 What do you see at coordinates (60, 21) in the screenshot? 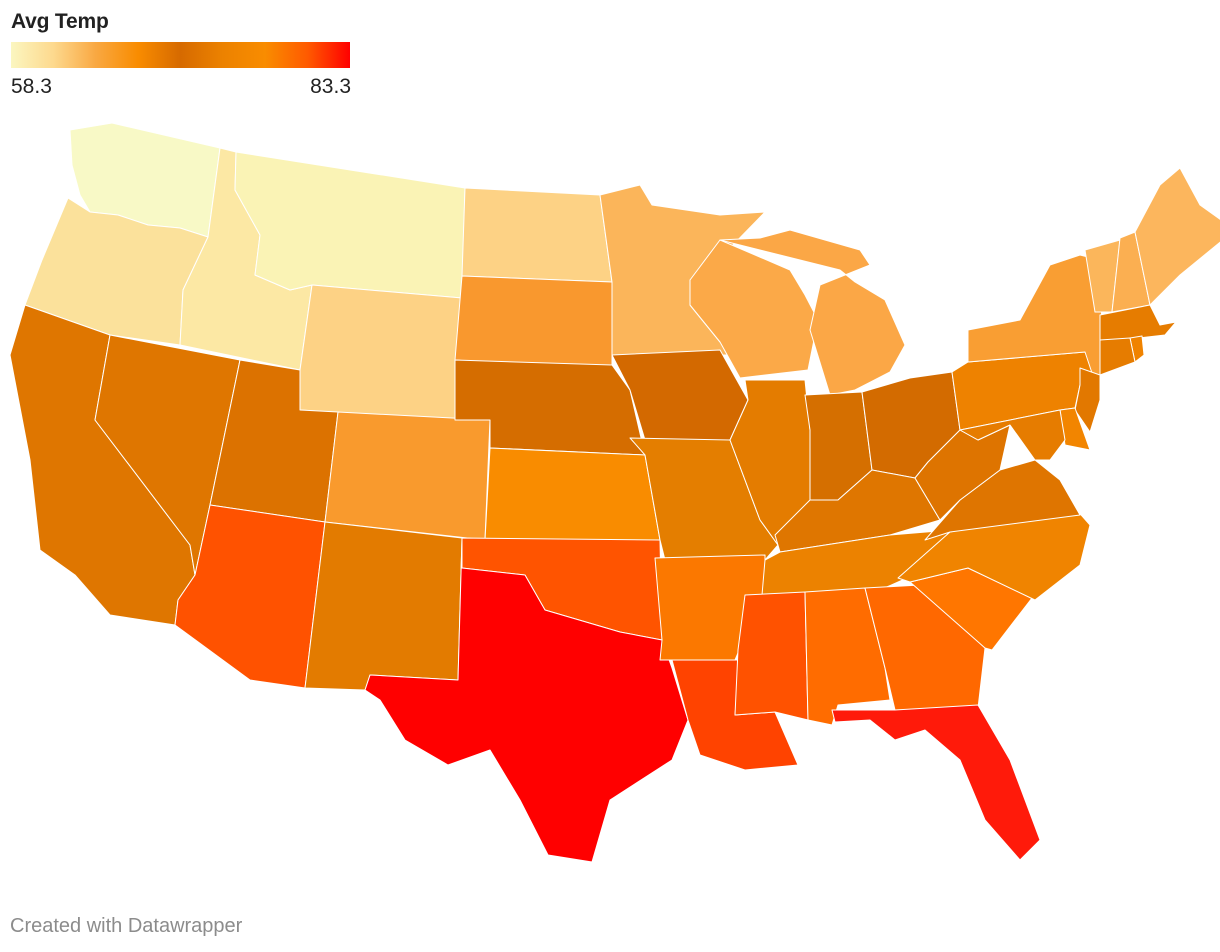
I see `legend-title: Avg Temp` at bounding box center [60, 21].